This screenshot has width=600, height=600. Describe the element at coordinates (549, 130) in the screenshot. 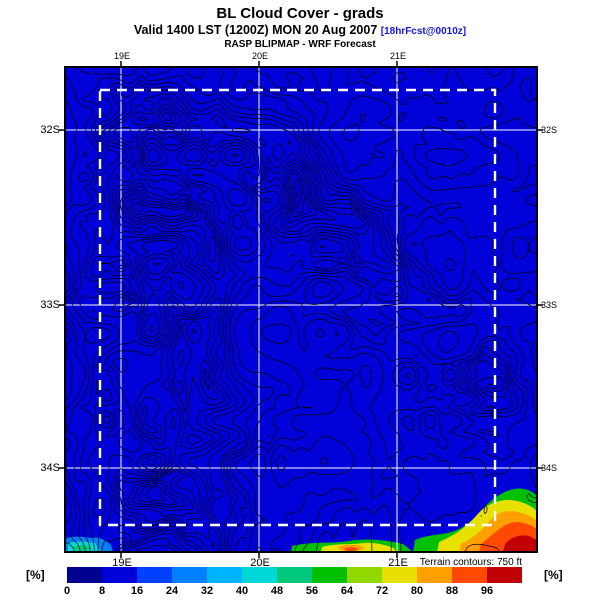

I see `y-tick-right-32s: 32S` at that location.